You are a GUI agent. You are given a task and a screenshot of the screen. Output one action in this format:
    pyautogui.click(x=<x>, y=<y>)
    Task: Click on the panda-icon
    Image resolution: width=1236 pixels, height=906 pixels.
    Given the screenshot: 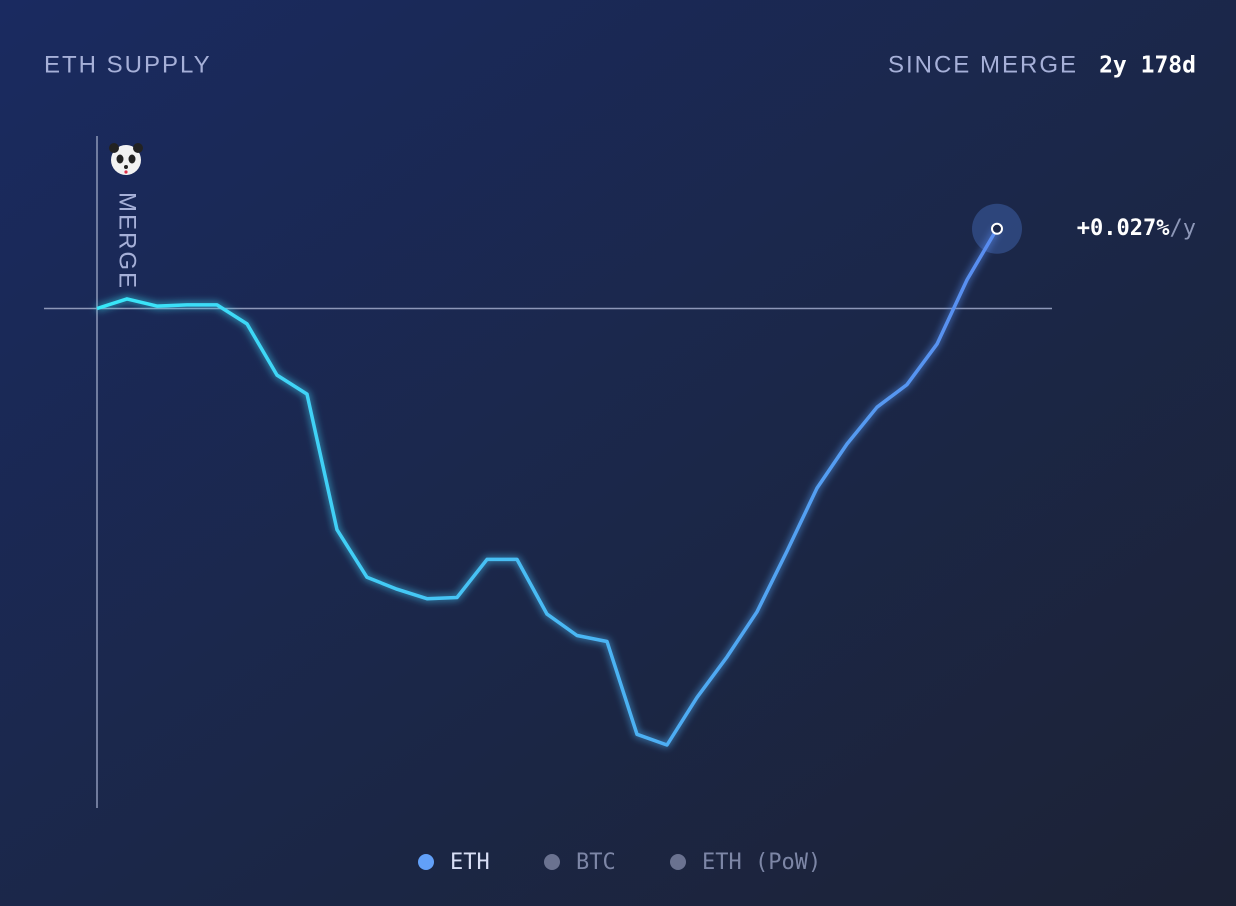 What is the action you would take?
    pyautogui.click(x=126, y=159)
    